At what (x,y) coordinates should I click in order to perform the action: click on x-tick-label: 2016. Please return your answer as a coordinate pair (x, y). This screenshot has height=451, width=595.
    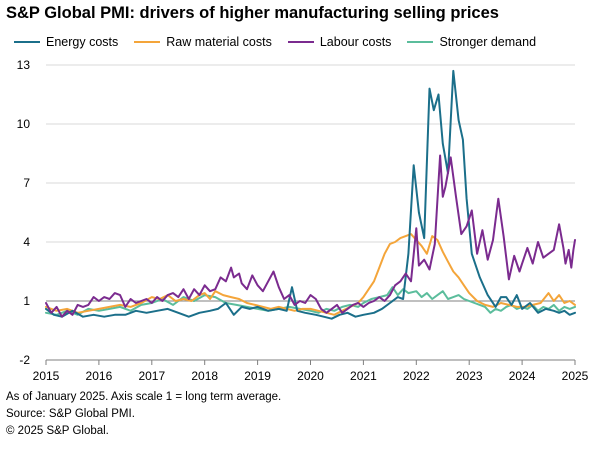
    Looking at the image, I should click on (99, 376).